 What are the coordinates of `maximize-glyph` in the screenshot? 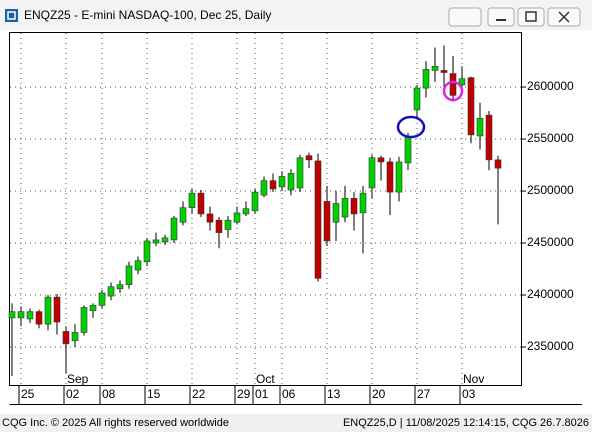 It's located at (531, 16).